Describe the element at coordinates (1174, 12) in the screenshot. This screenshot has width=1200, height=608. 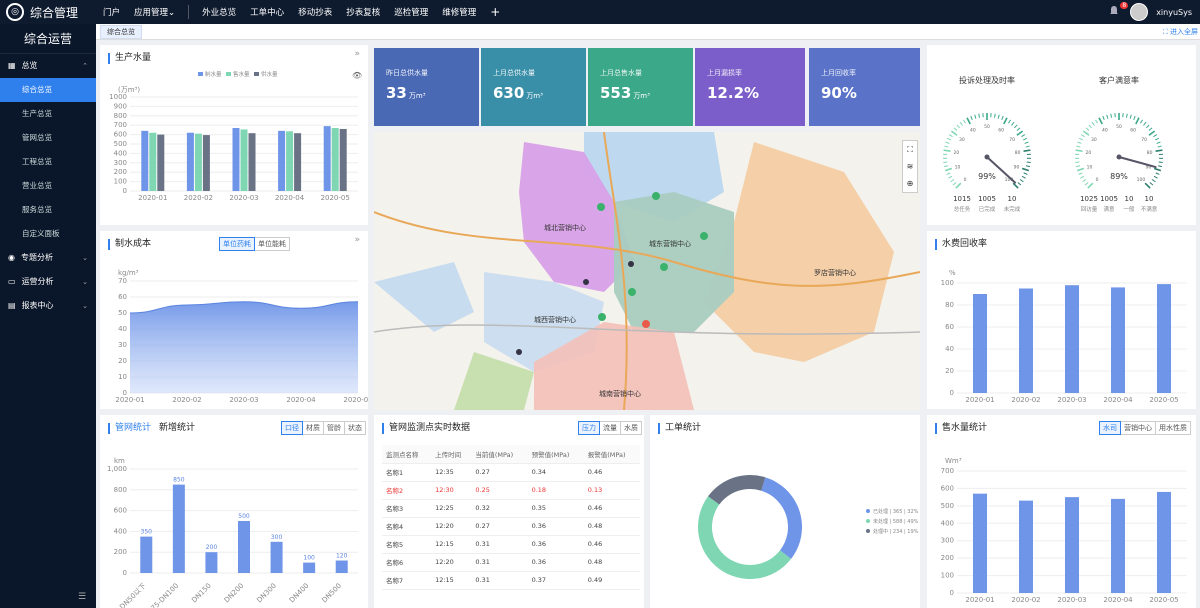
I see `username: xinyuSys` at that location.